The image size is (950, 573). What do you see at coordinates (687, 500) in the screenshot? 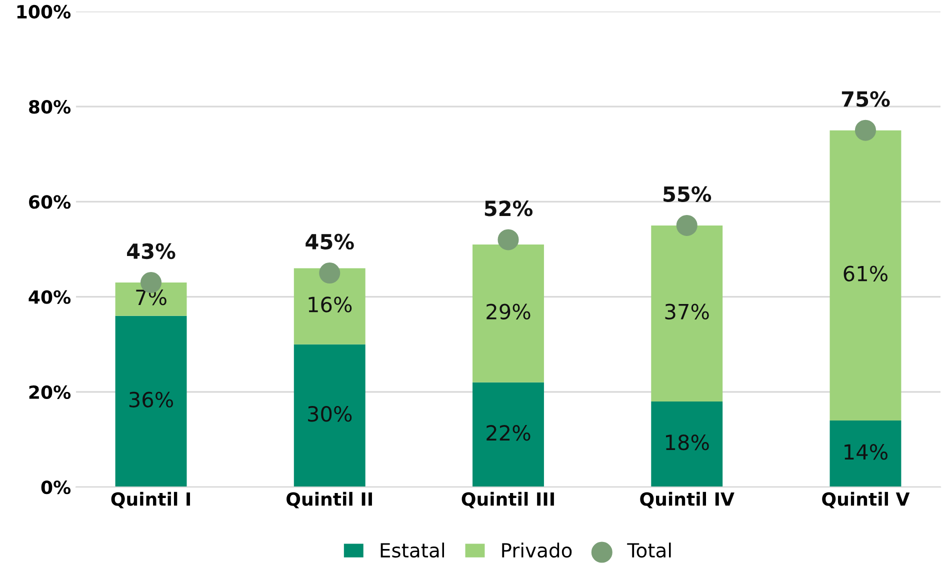
I see `x-tick-label: Quintil IV` at bounding box center [687, 500].